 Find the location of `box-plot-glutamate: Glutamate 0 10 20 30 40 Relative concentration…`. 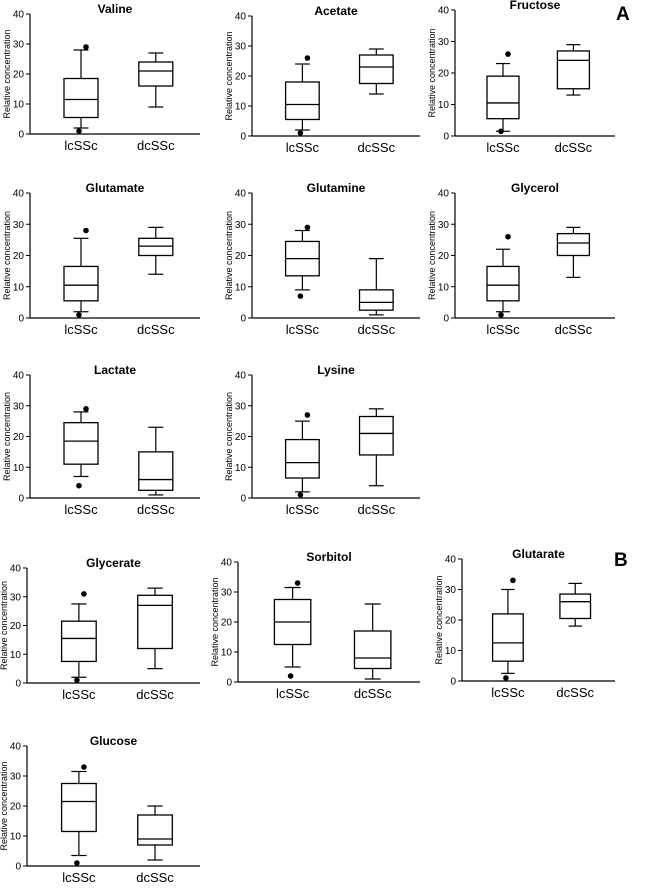

box-plot-glutamate: Glutamate 0 10 20 30 40 Relative concentration… is located at coordinates (101, 259).